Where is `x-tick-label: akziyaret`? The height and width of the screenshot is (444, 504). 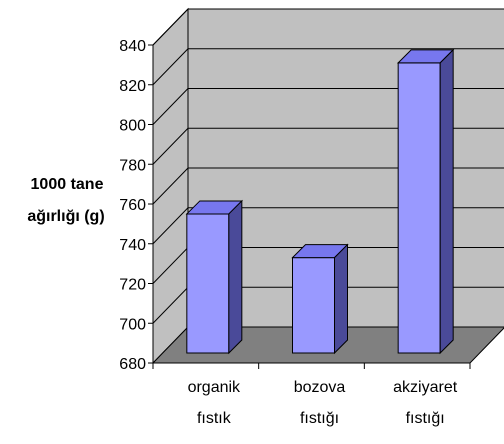 x-tick-label: akziyaret is located at coordinates (425, 387).